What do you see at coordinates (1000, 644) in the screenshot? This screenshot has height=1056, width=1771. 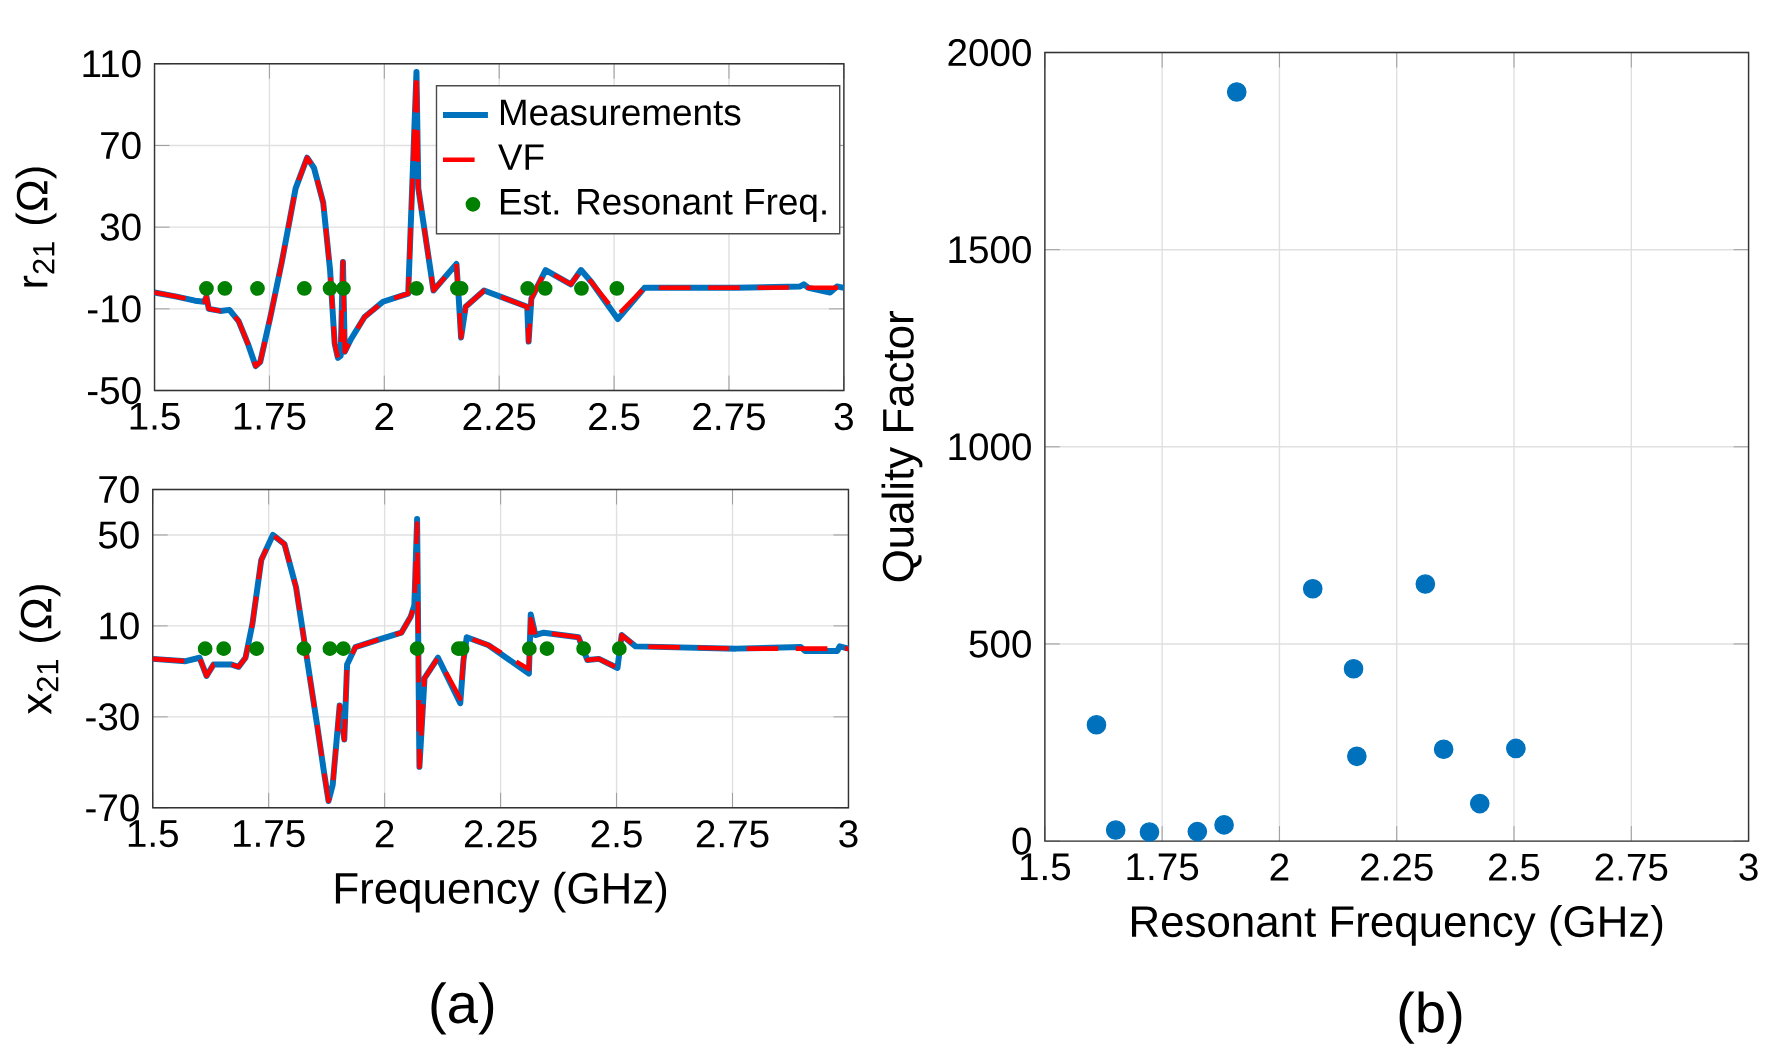 I see `y-tick-label: 500` at bounding box center [1000, 644].